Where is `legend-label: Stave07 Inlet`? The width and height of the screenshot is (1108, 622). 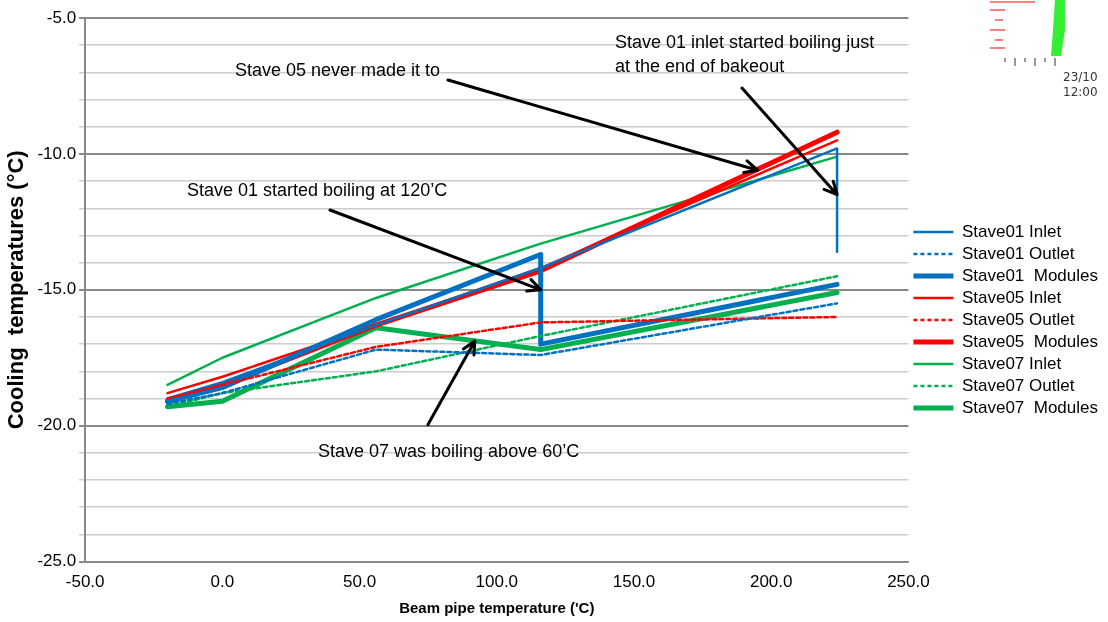 legend-label: Stave07 Inlet is located at coordinates (1011, 363).